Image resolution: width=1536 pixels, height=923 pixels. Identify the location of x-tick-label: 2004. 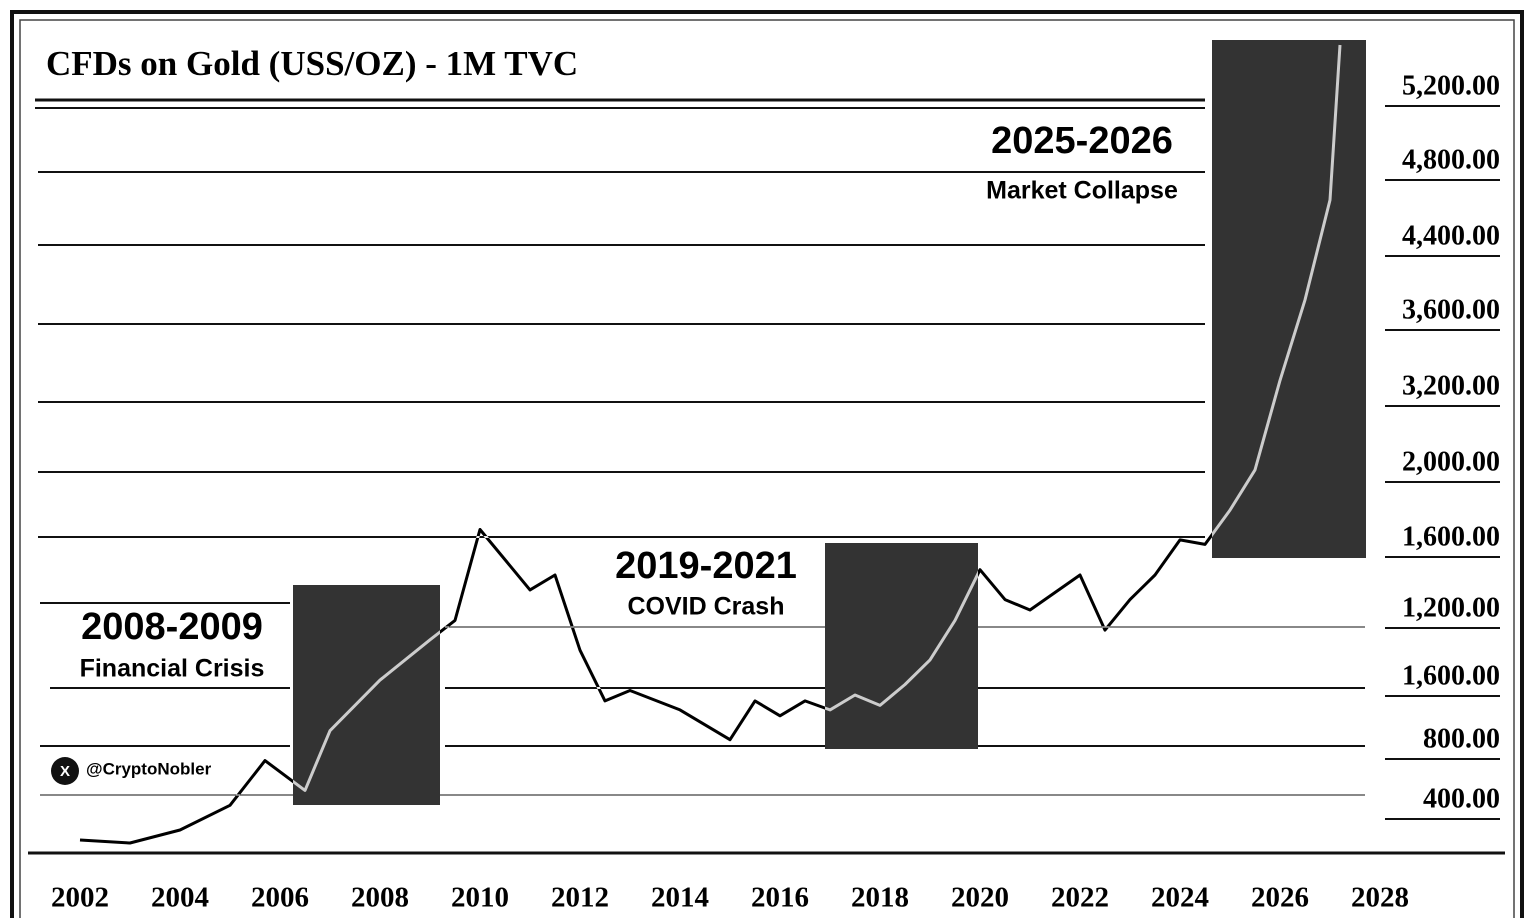
(180, 898).